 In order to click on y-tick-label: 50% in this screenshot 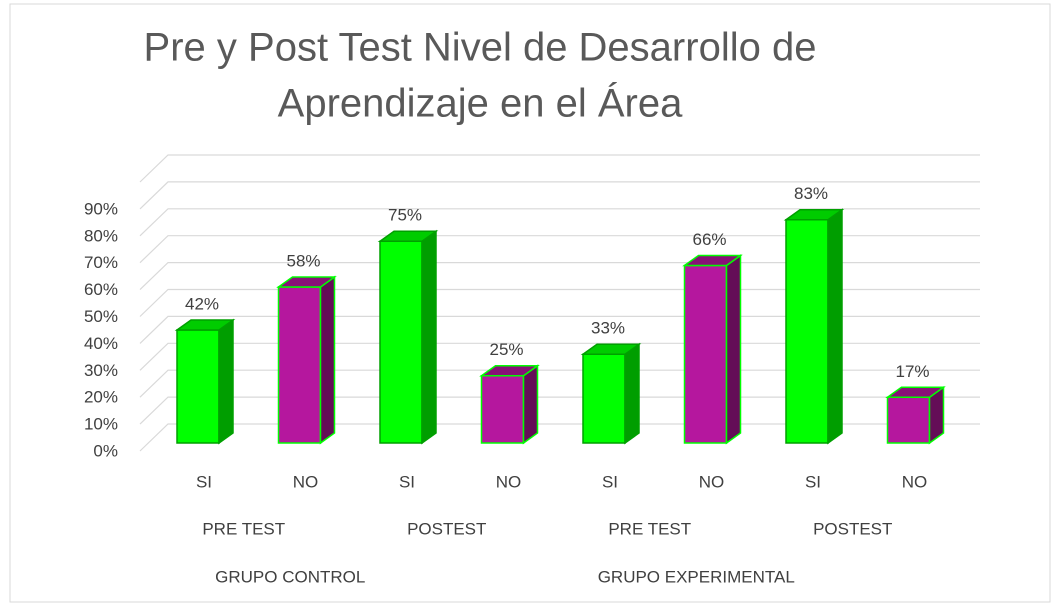, I will do `click(101, 316)`.